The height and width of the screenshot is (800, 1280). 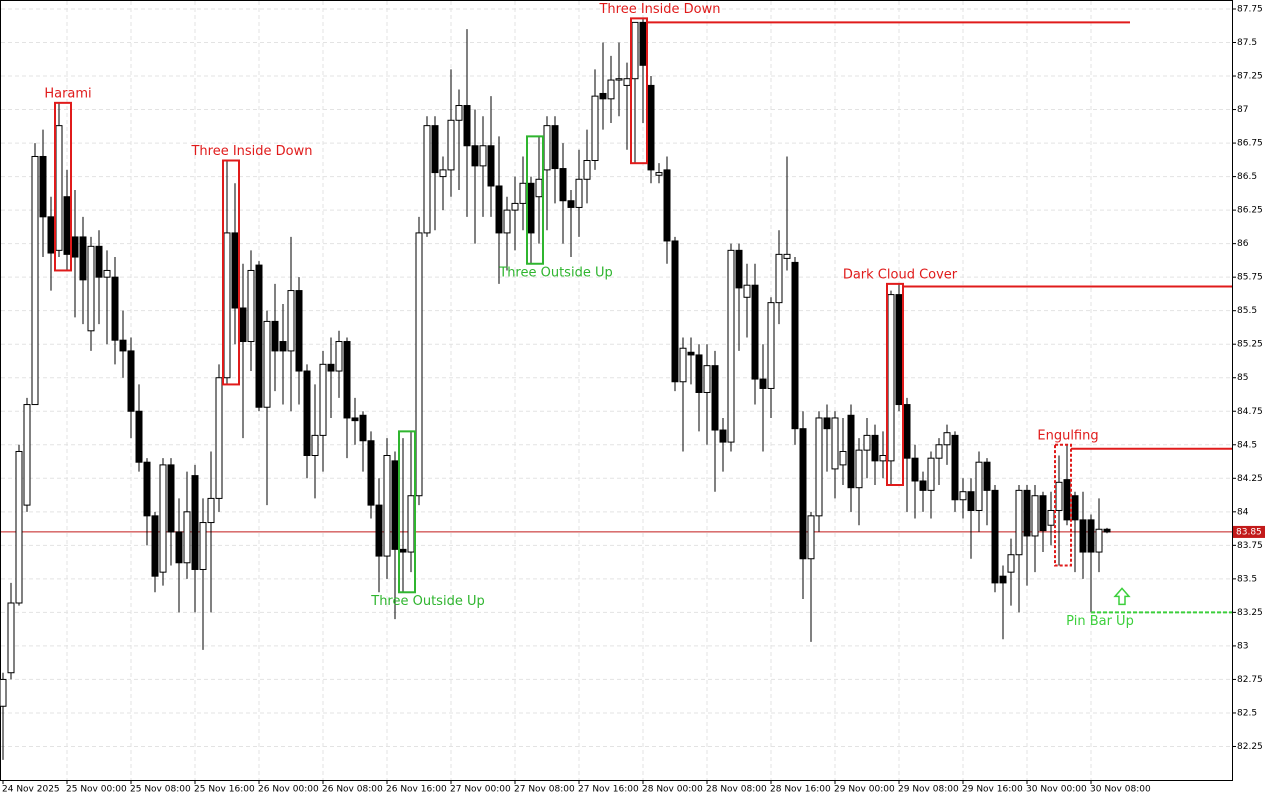 What do you see at coordinates (1247, 177) in the screenshot?
I see `y-tick-label: 86.5` at bounding box center [1247, 177].